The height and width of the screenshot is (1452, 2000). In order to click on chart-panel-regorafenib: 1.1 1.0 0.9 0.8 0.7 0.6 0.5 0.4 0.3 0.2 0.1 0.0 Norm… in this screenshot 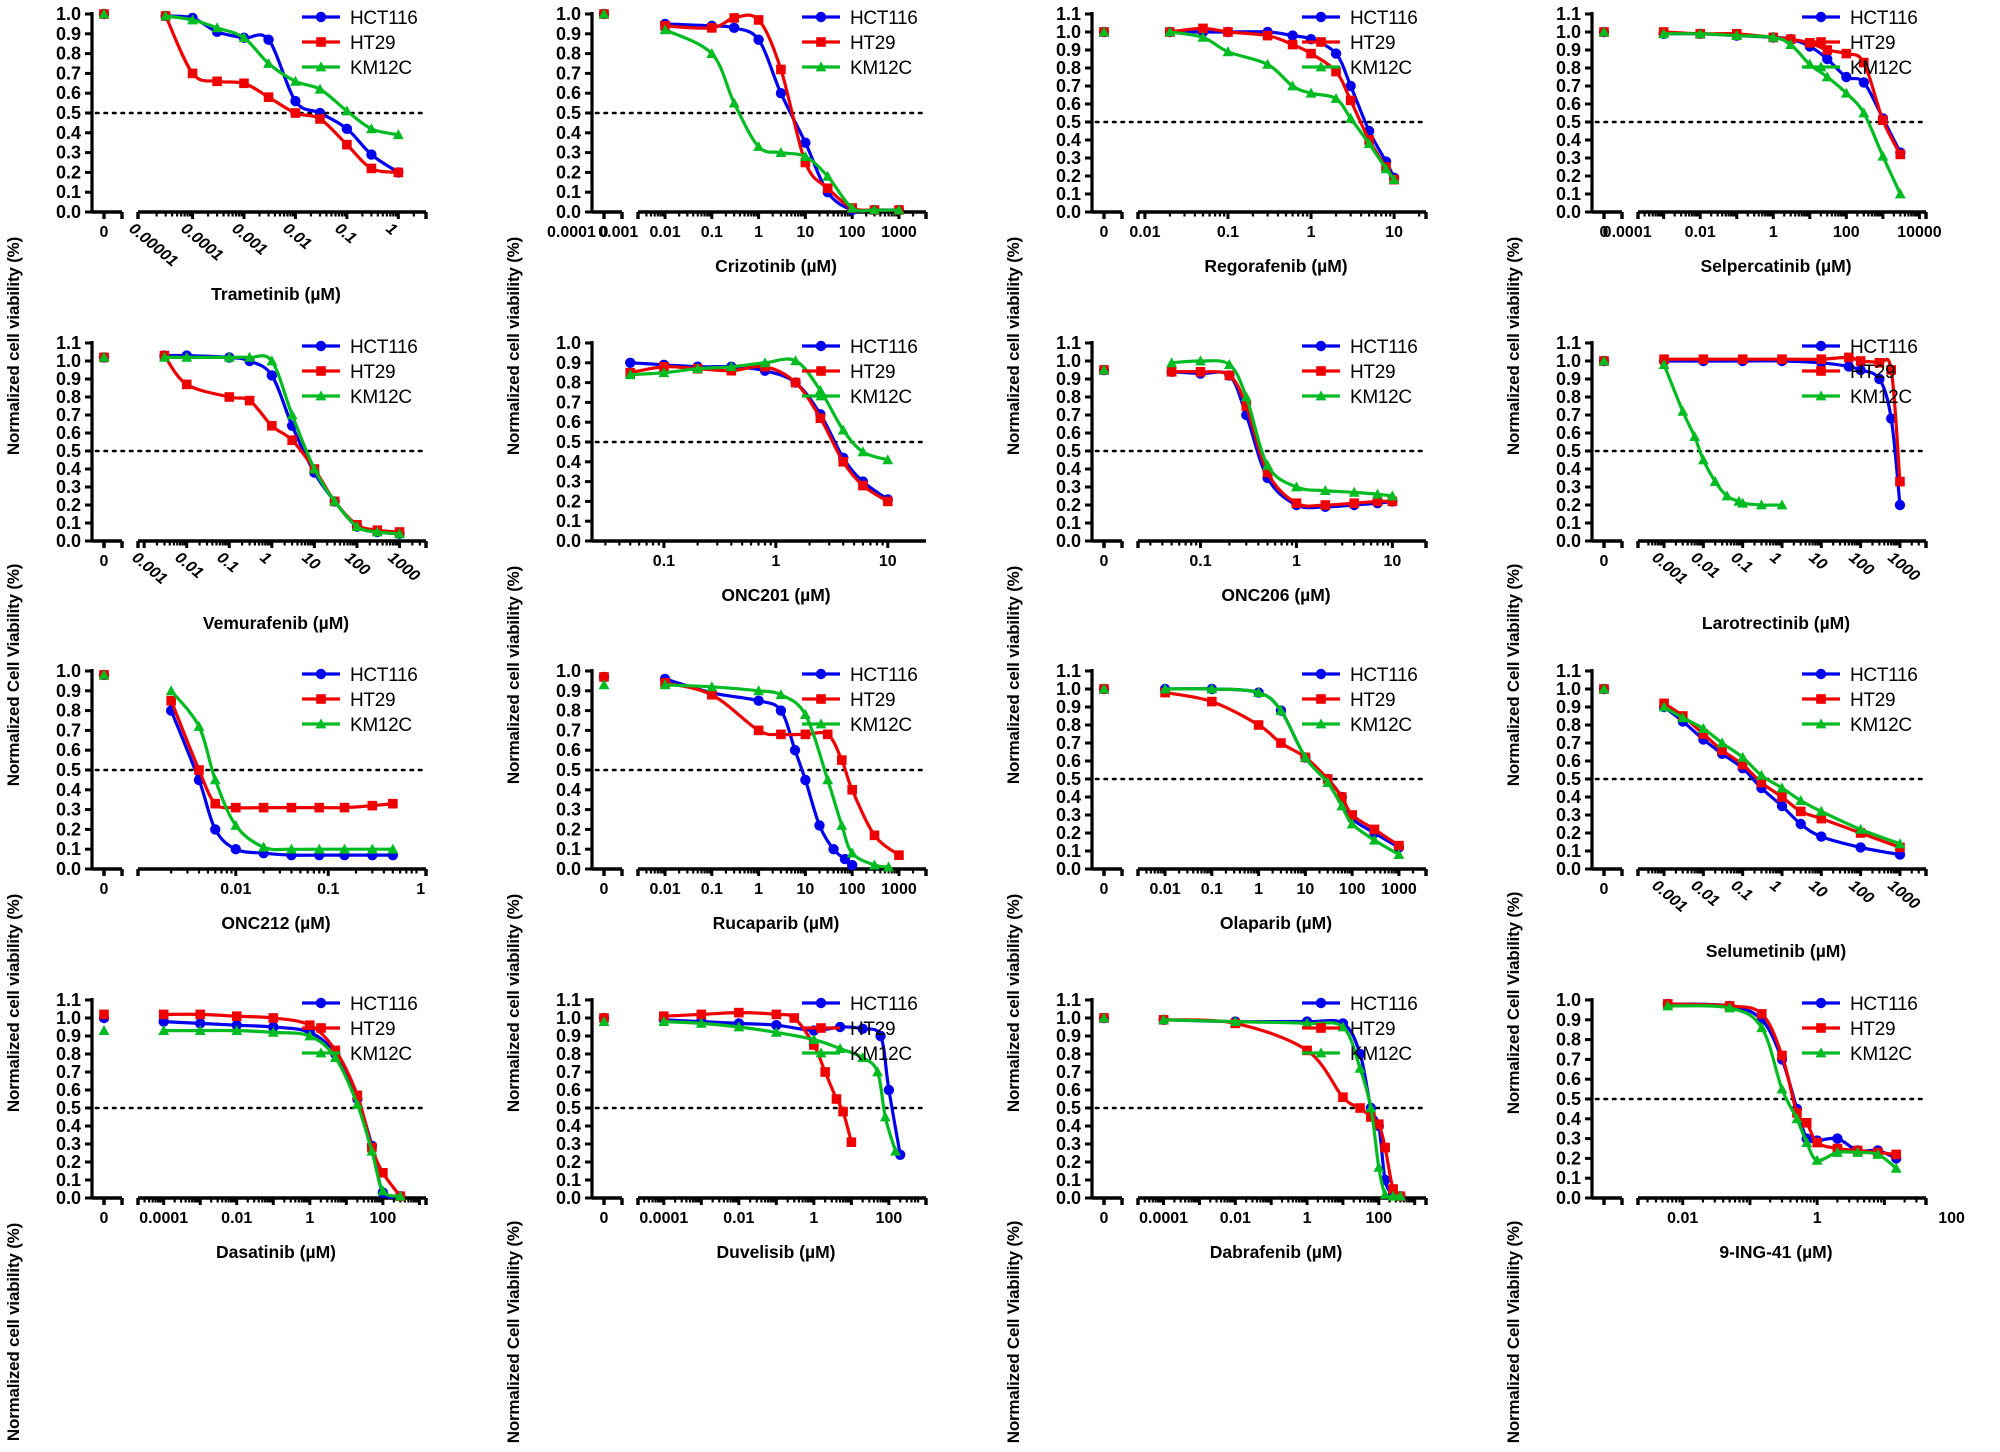, I will do `click(1250, 227)`.